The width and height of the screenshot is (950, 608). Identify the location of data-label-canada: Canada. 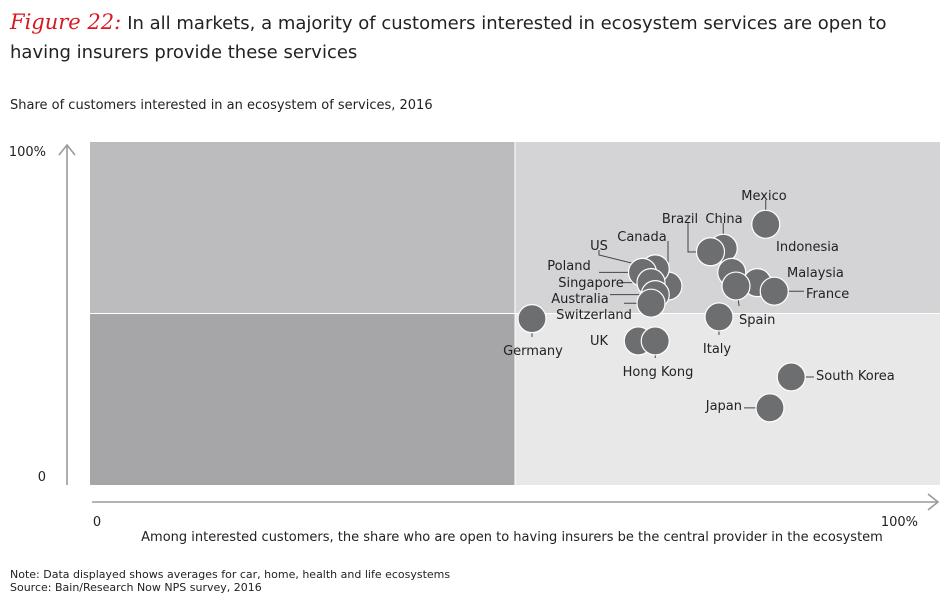
(641, 237).